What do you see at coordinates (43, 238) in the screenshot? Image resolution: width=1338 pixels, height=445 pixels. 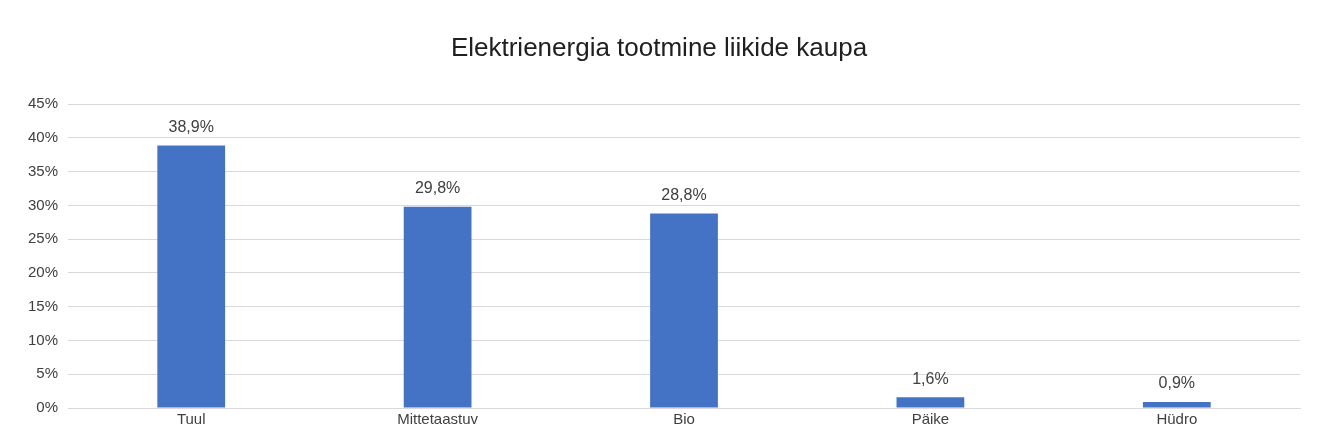 I see `y-tick-label: 25%` at bounding box center [43, 238].